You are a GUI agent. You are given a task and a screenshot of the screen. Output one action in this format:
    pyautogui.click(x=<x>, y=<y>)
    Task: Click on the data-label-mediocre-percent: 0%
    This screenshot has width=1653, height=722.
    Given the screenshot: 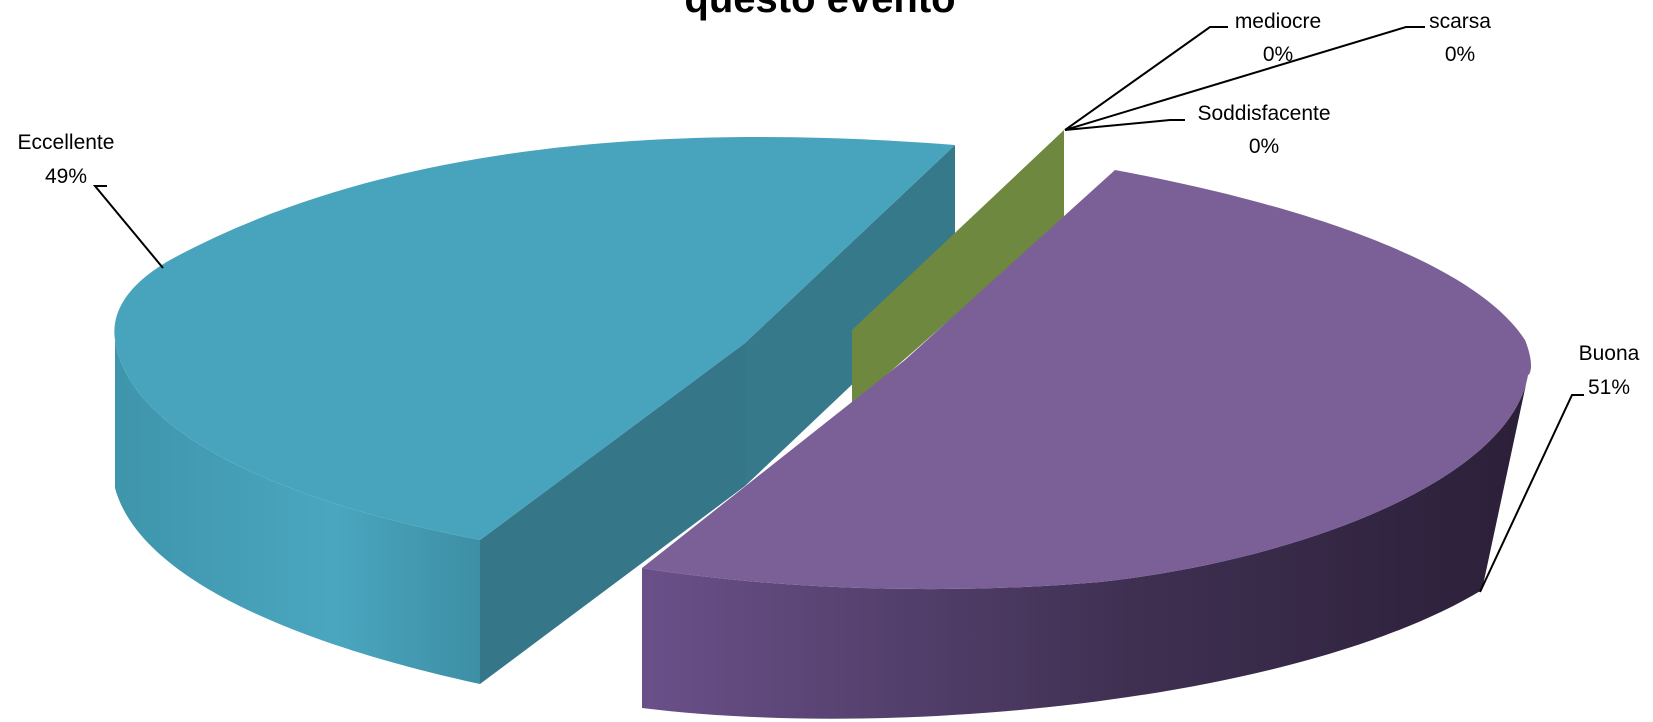 What is the action you would take?
    pyautogui.click(x=1278, y=54)
    